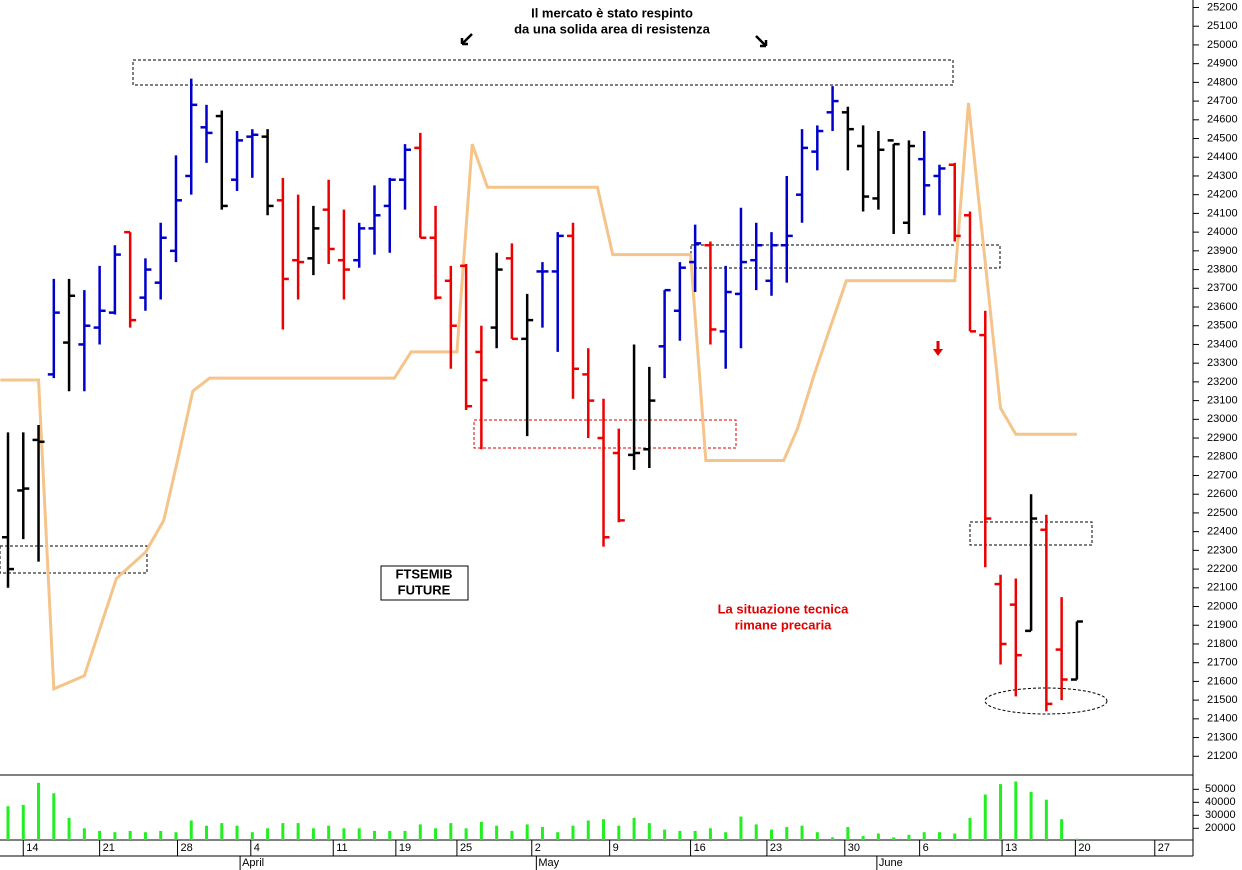 Image resolution: width=1242 pixels, height=870 pixels. Describe the element at coordinates (1222, 475) in the screenshot. I see `y-tick-label: 22700` at that location.